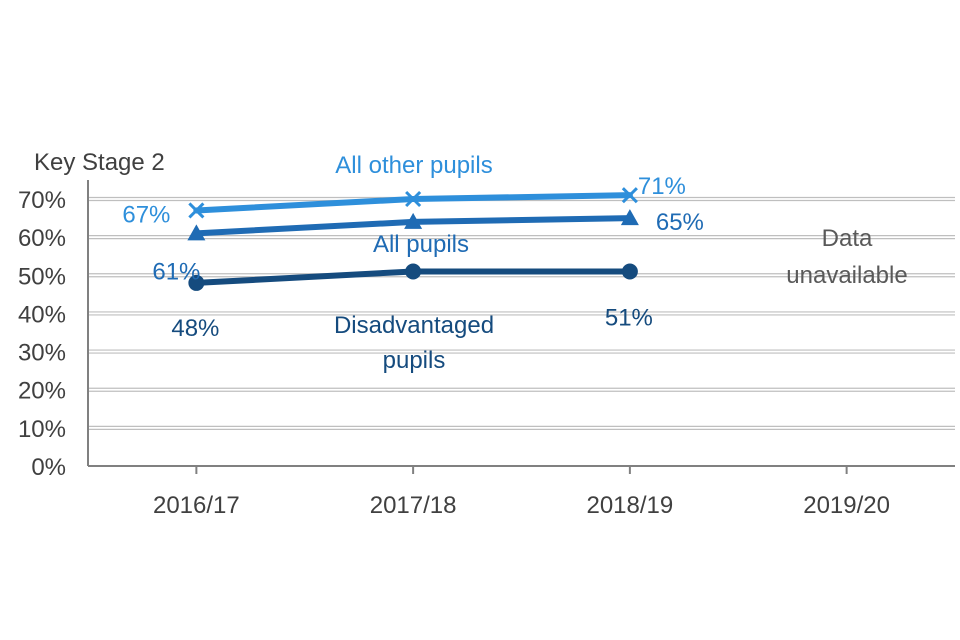  Describe the element at coordinates (42, 200) in the screenshot. I see `y-tick-label: 70%` at that location.